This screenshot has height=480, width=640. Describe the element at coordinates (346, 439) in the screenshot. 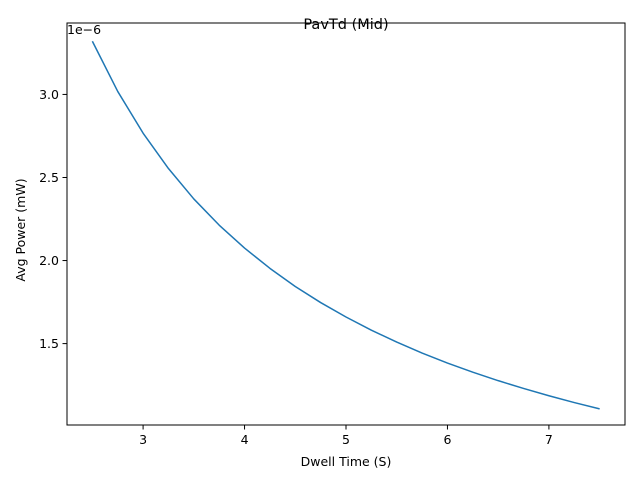

I see `x-tick-label: 5` at that location.